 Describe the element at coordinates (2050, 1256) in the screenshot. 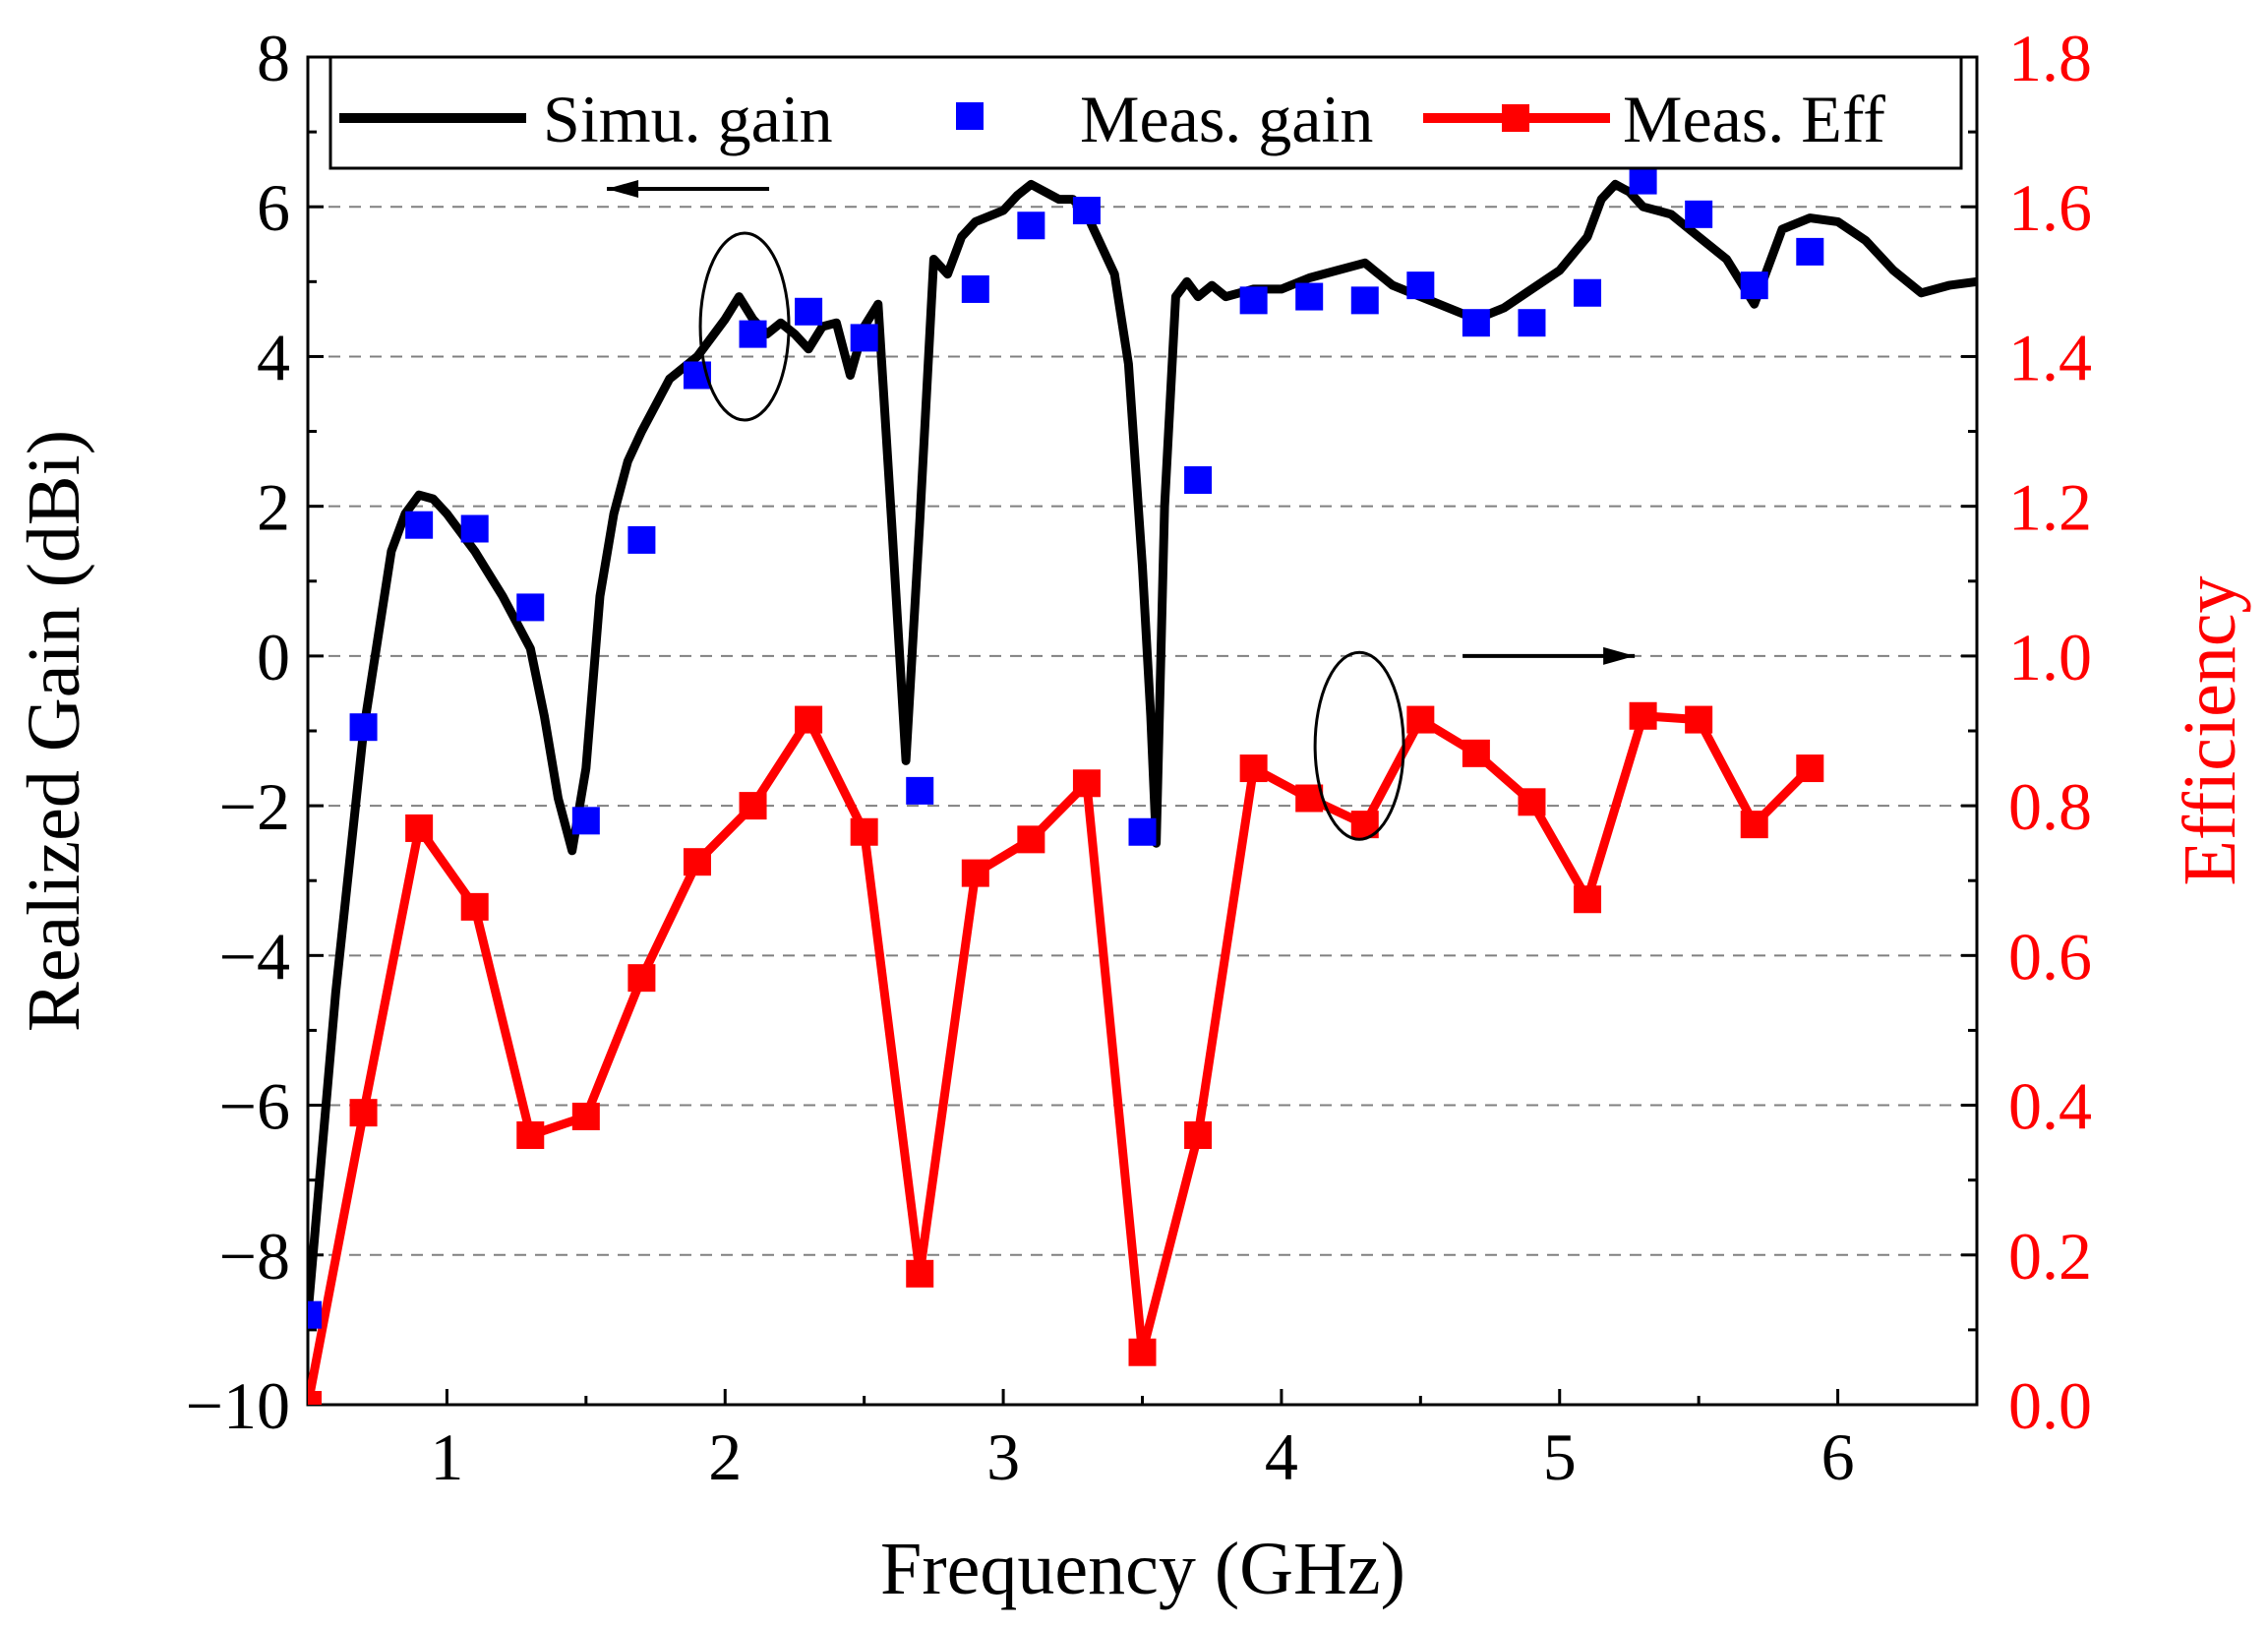

I see `y2-tick-label: 0.2` at that location.